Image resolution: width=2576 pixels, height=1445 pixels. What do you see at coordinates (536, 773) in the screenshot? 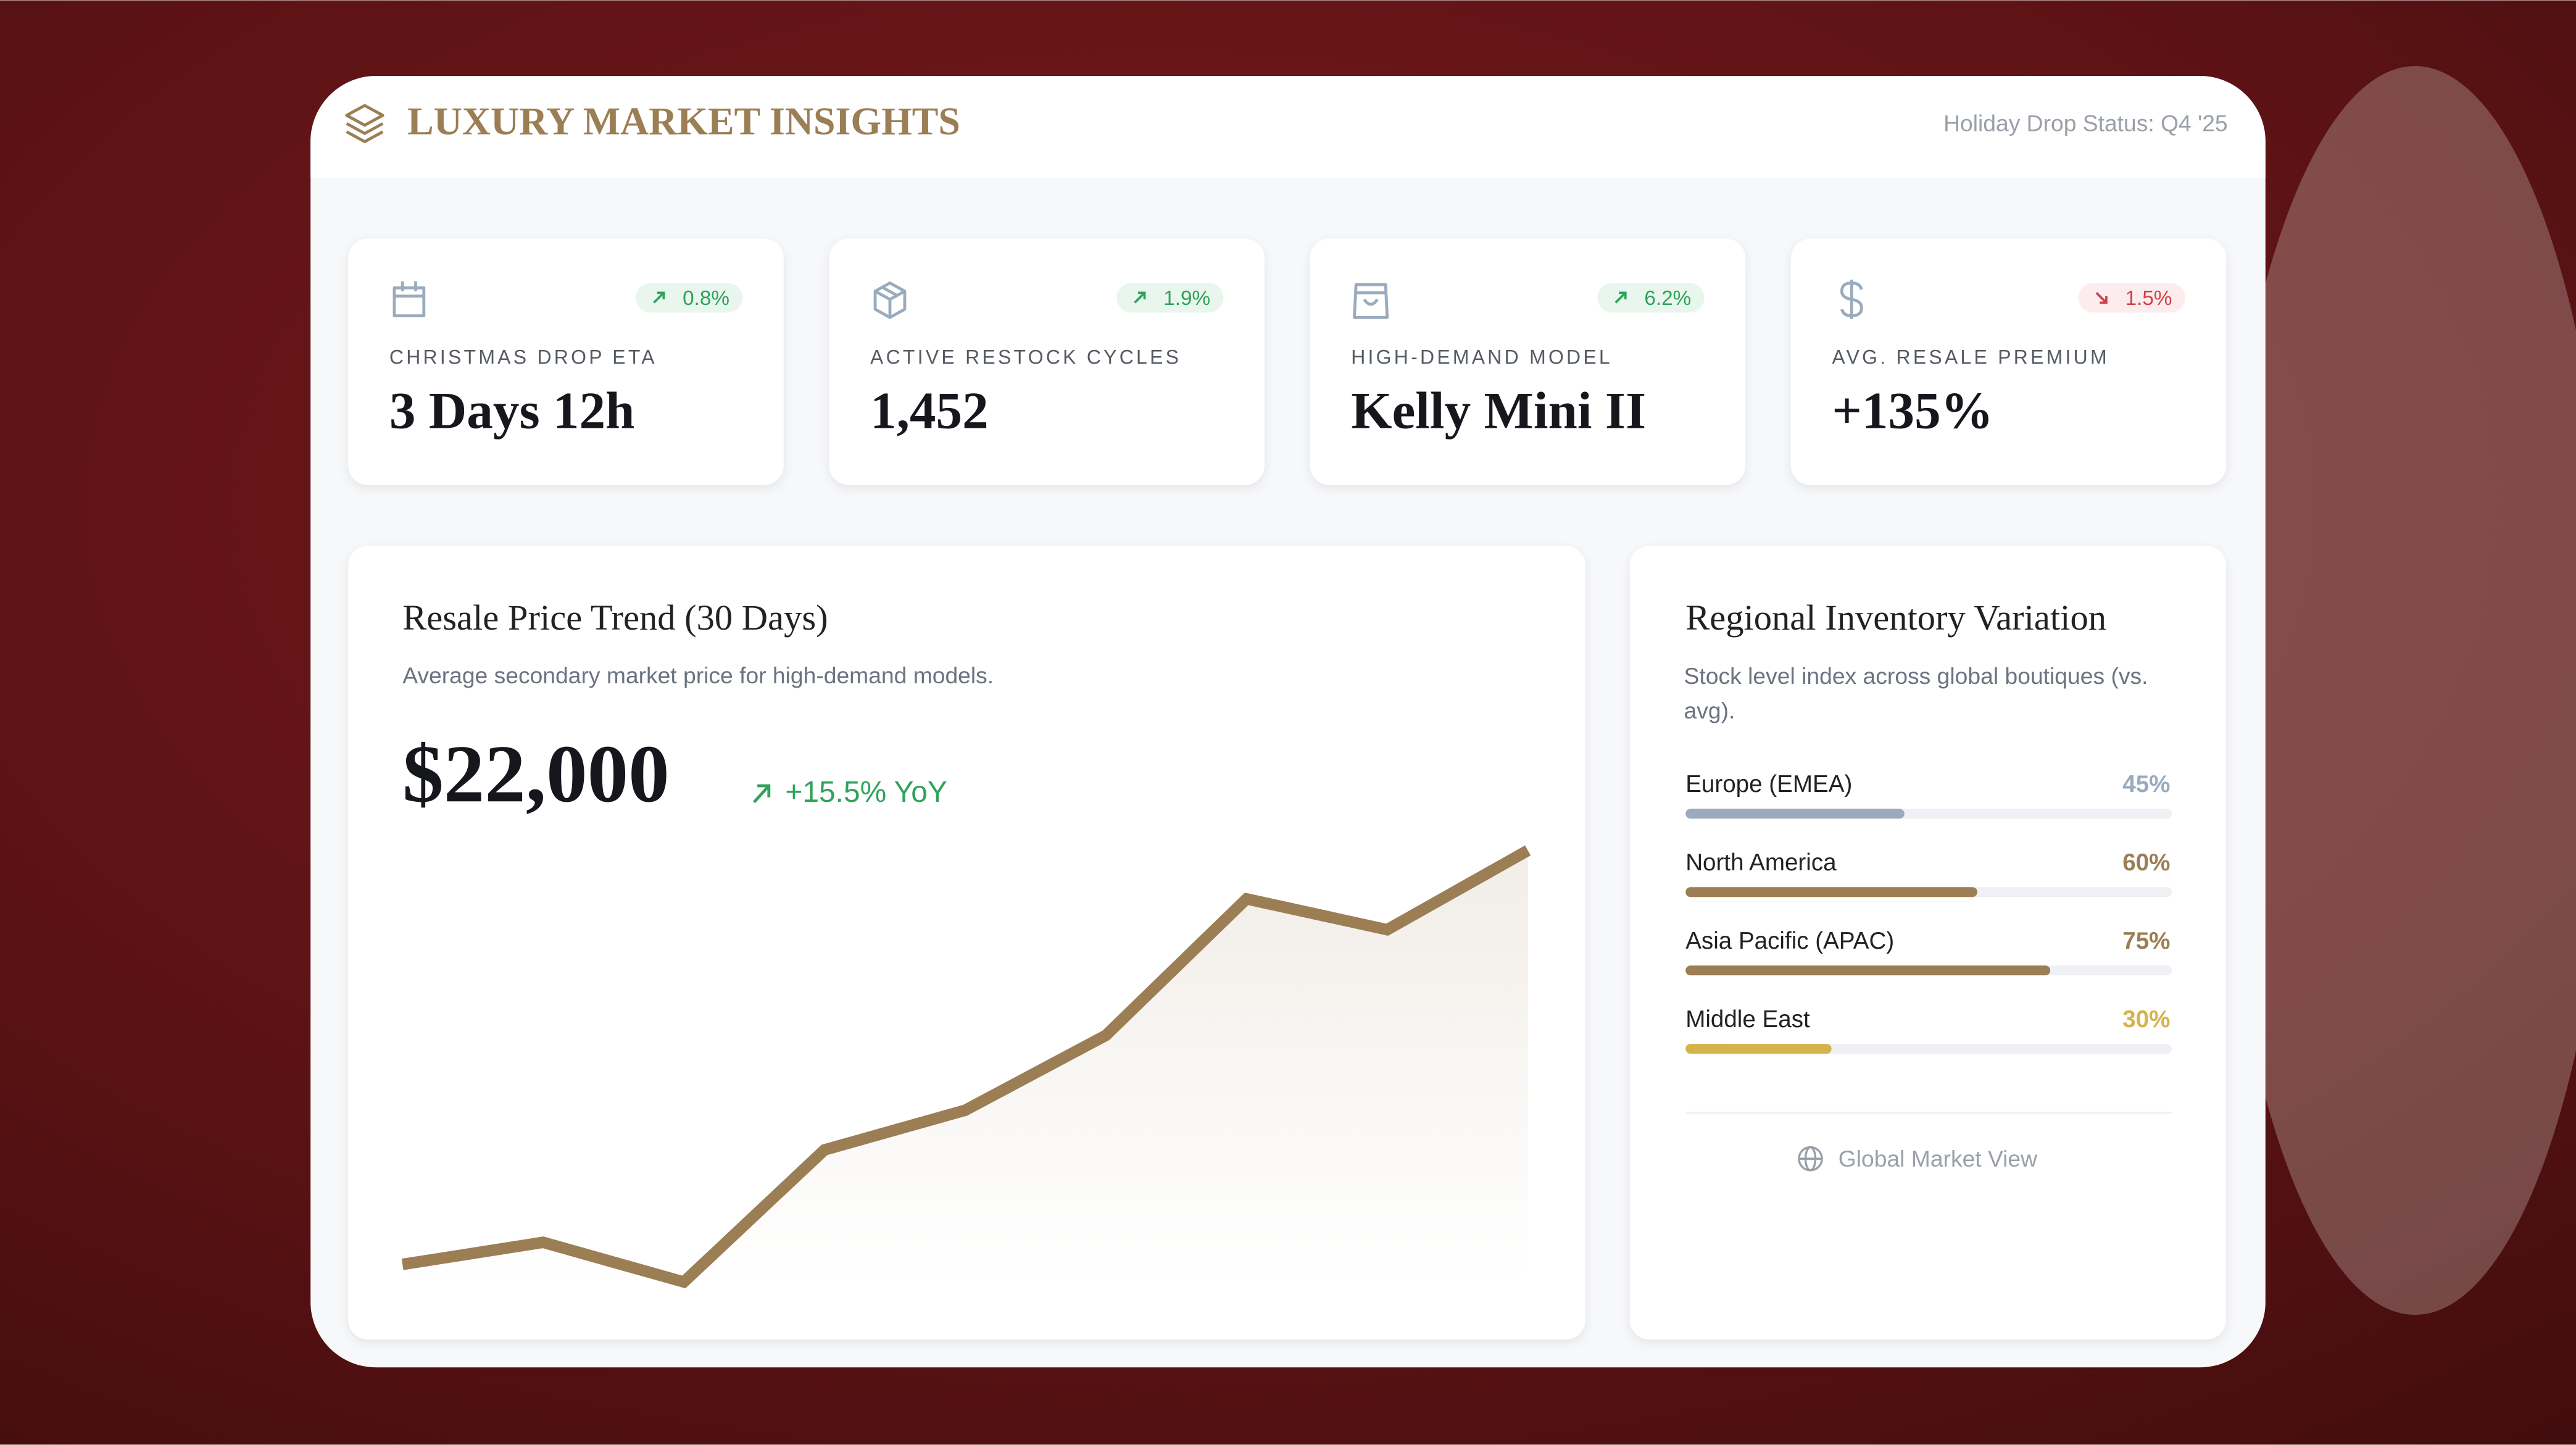
I see `trend-value: $22,000` at bounding box center [536, 773].